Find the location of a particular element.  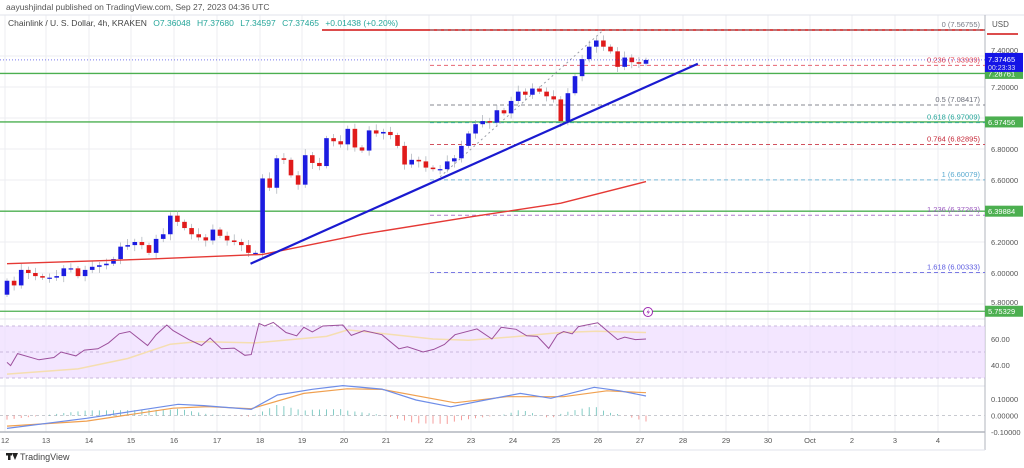

macd-signal-line is located at coordinates (326, 407).